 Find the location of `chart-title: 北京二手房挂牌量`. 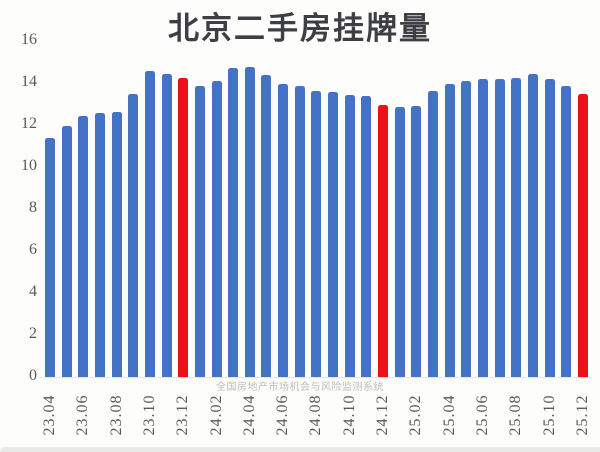

chart-title: 北京二手房挂牌量 is located at coordinates (300, 28).